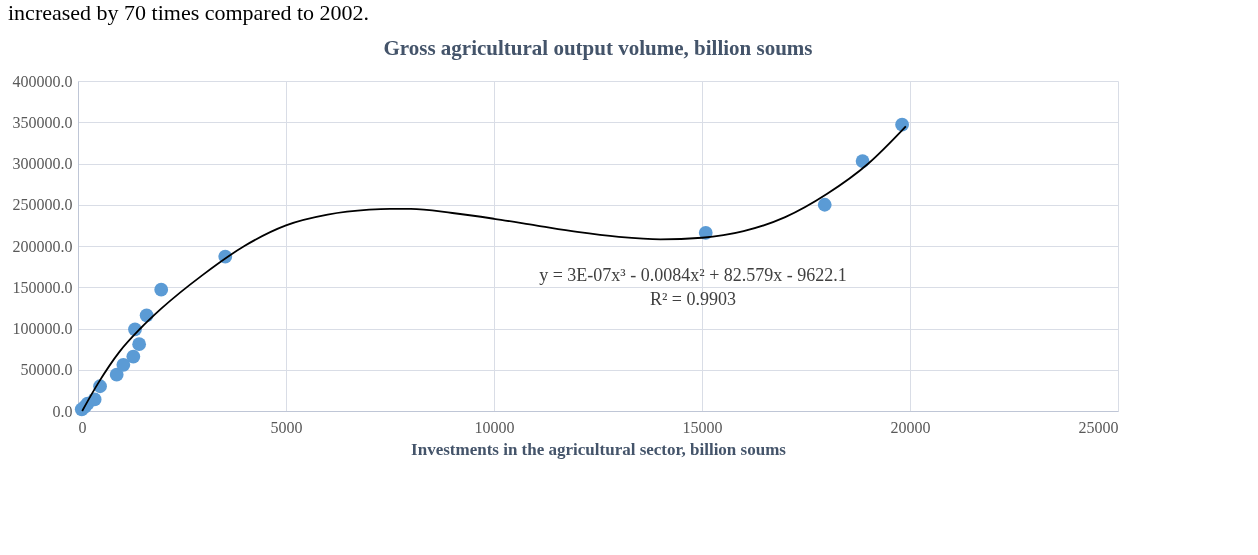 Image resolution: width=1258 pixels, height=555 pixels. What do you see at coordinates (42, 328) in the screenshot?
I see `y-tick-label: 100000.0` at bounding box center [42, 328].